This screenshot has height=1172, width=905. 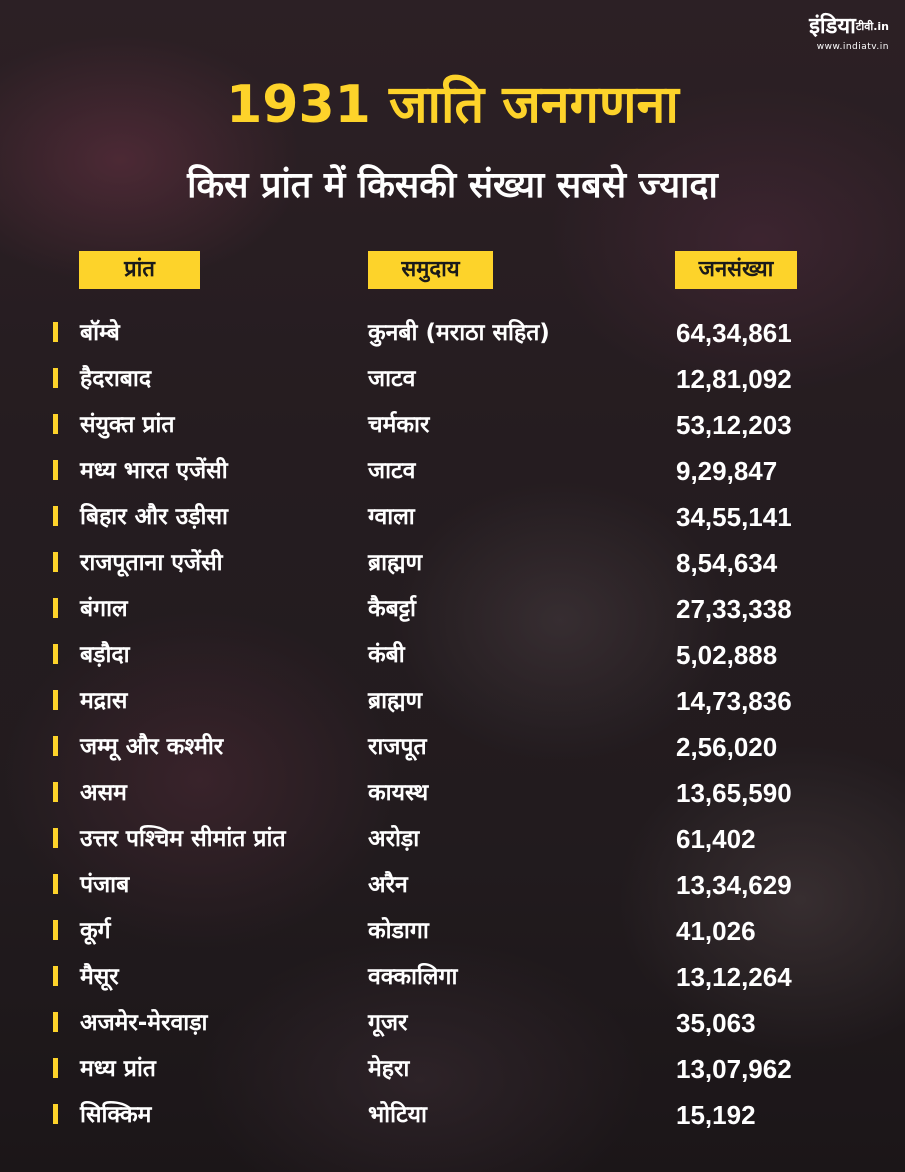 I want to click on cell-jansankhya: 35,063, so click(x=716, y=1023).